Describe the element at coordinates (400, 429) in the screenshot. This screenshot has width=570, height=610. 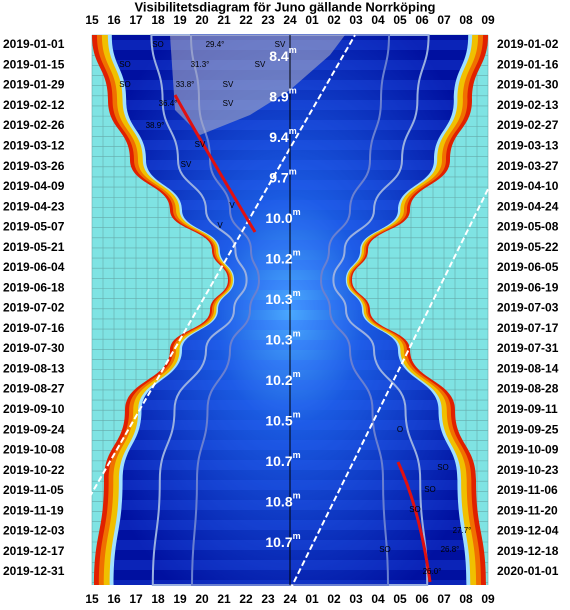
I see `direction-label: O` at that location.